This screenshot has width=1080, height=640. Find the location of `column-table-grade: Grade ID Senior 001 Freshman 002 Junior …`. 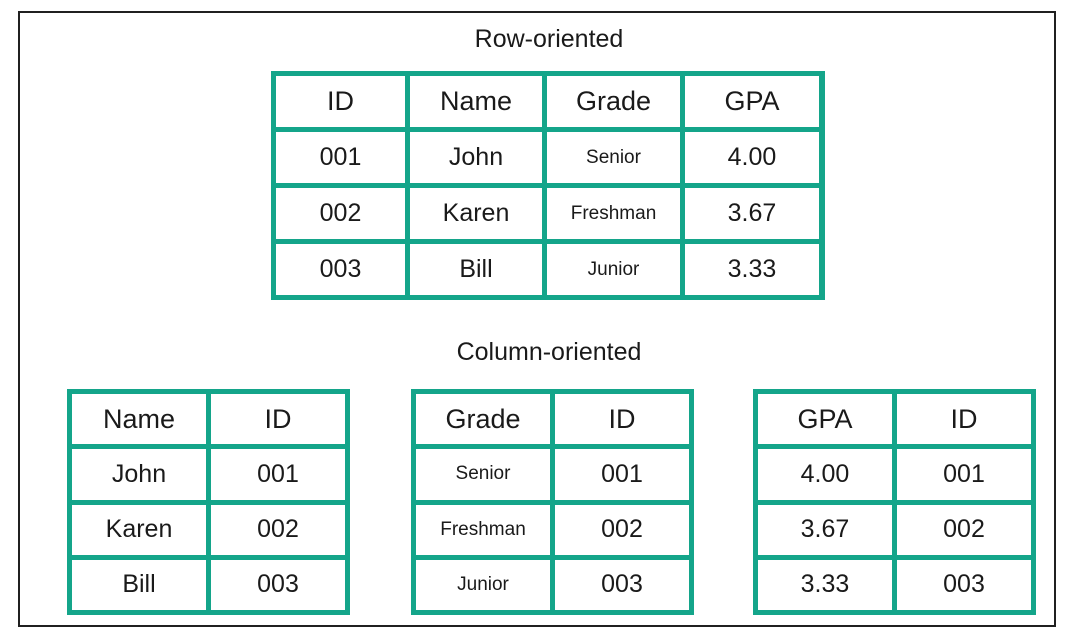

column-table-grade: Grade ID Senior 001 Freshman 002 Junior … is located at coordinates (552, 502).